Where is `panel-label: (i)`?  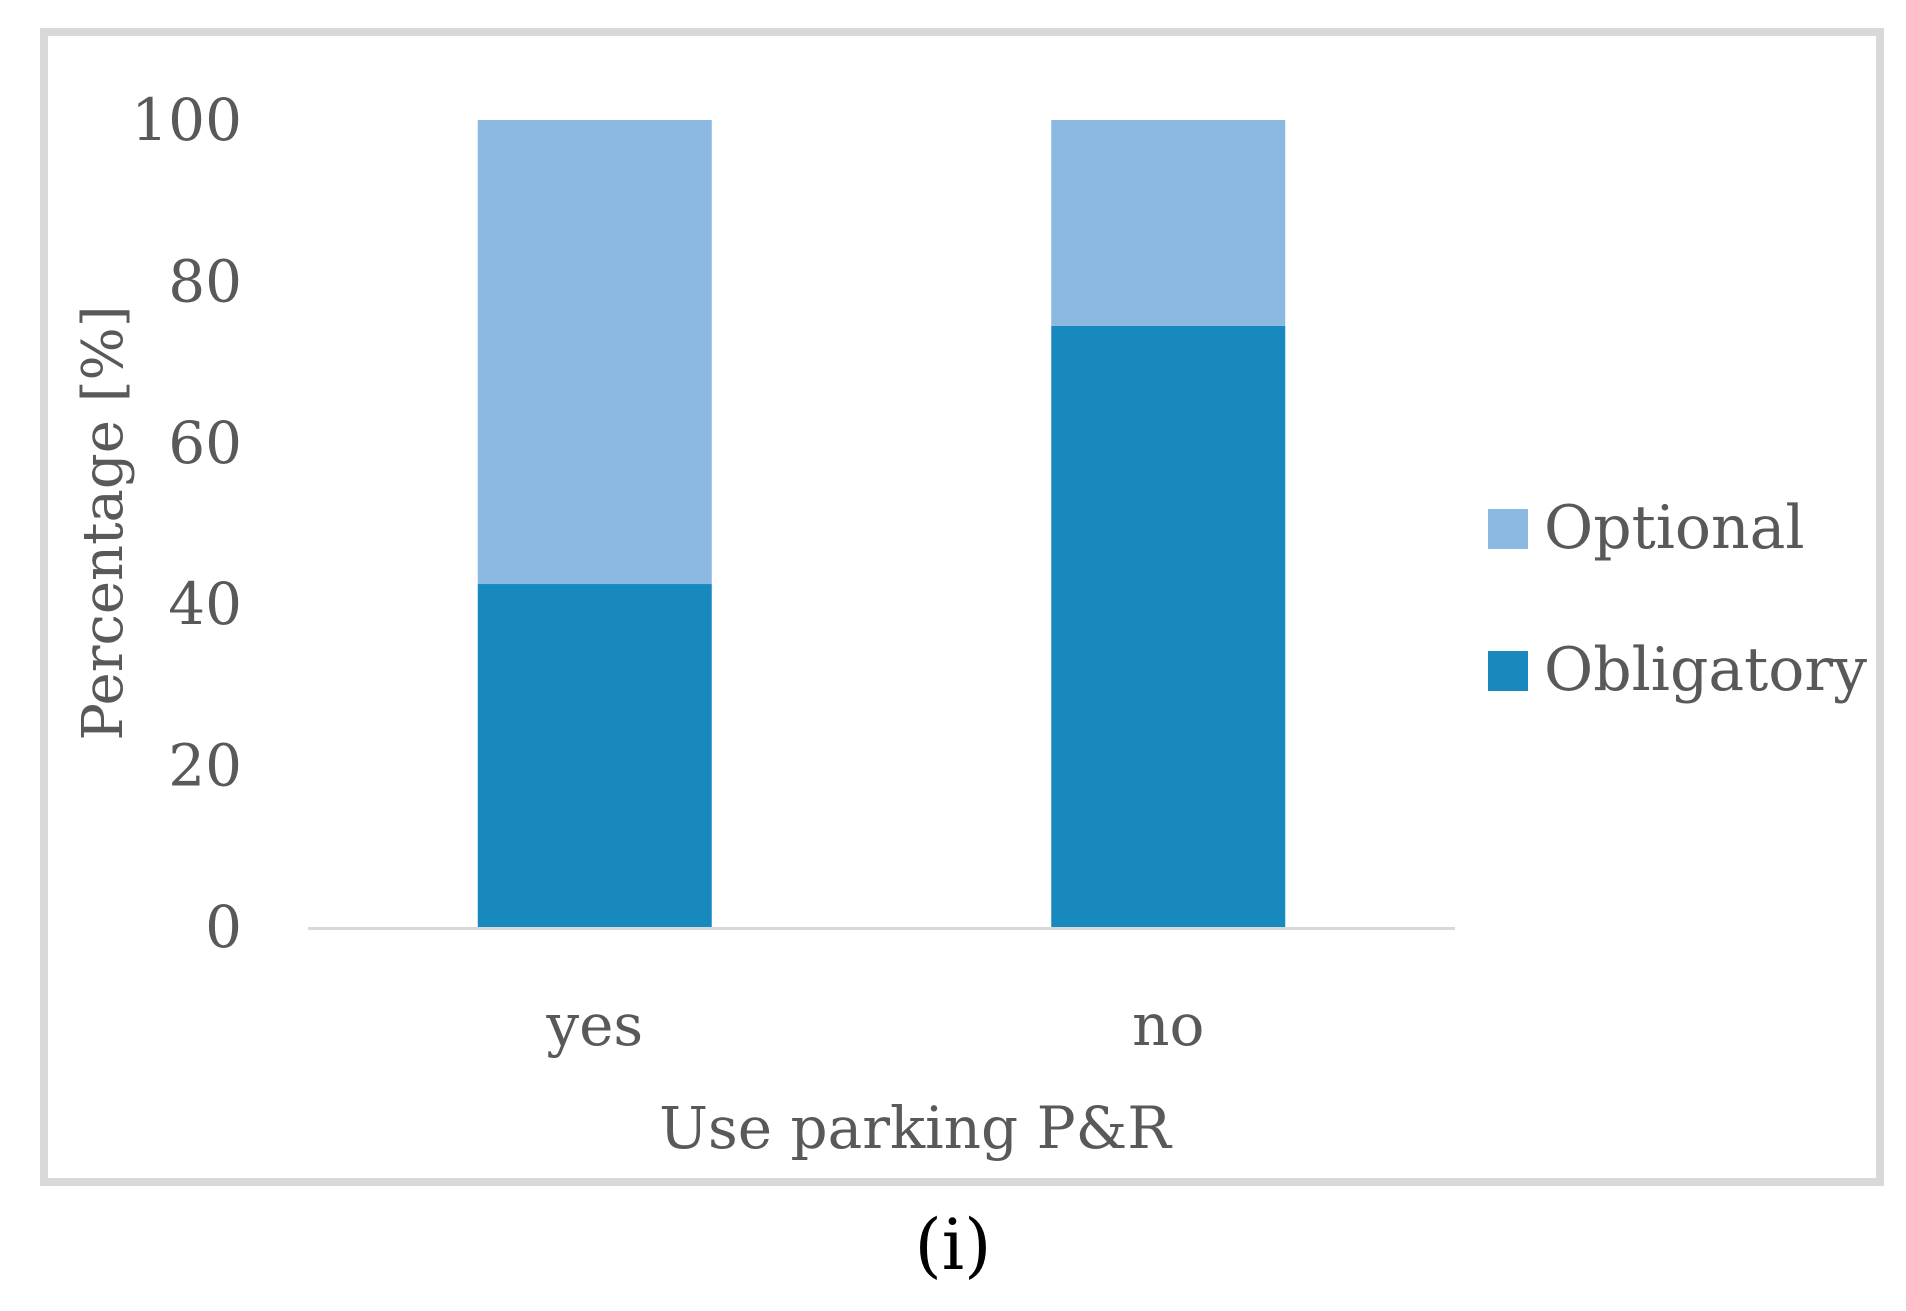 panel-label: (i) is located at coordinates (953, 1245).